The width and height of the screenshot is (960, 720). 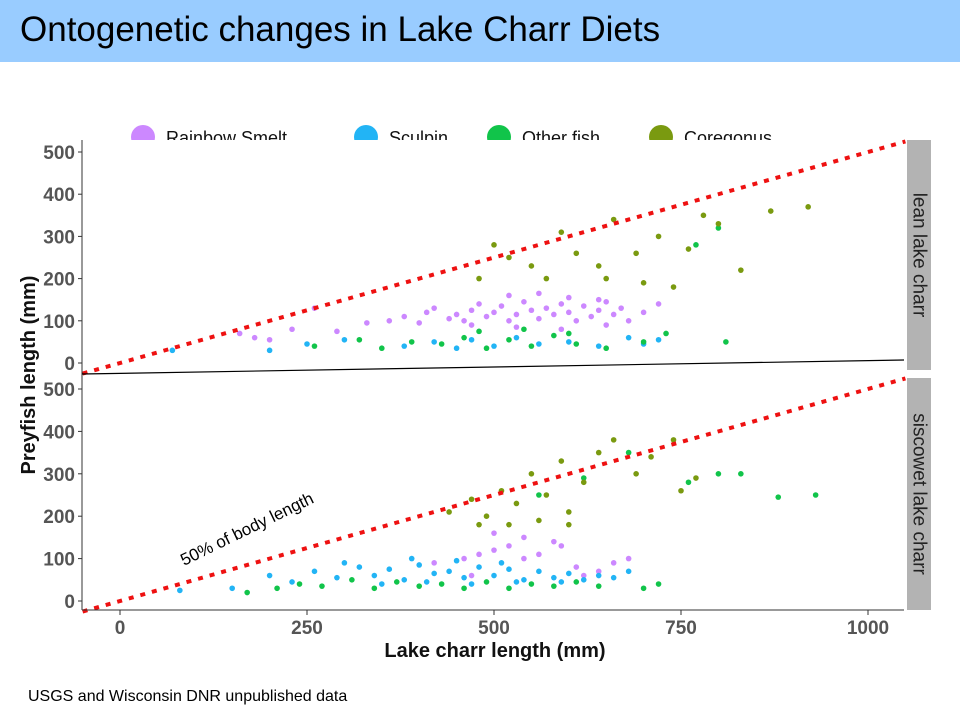 What do you see at coordinates (59, 322) in the screenshot?
I see `y-tick-label: 100` at bounding box center [59, 322].